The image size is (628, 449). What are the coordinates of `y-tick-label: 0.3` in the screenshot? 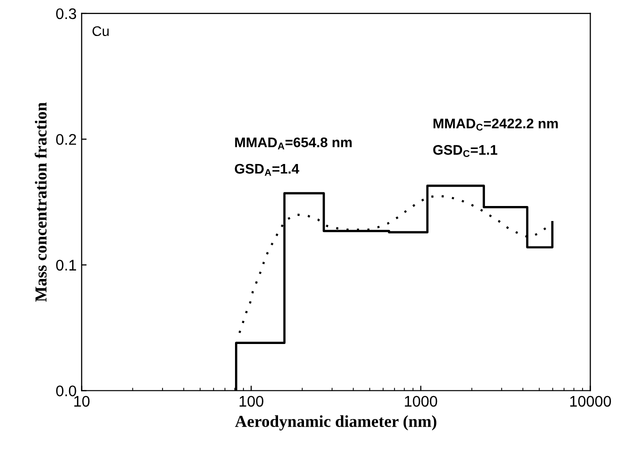 It's located at (66, 14).